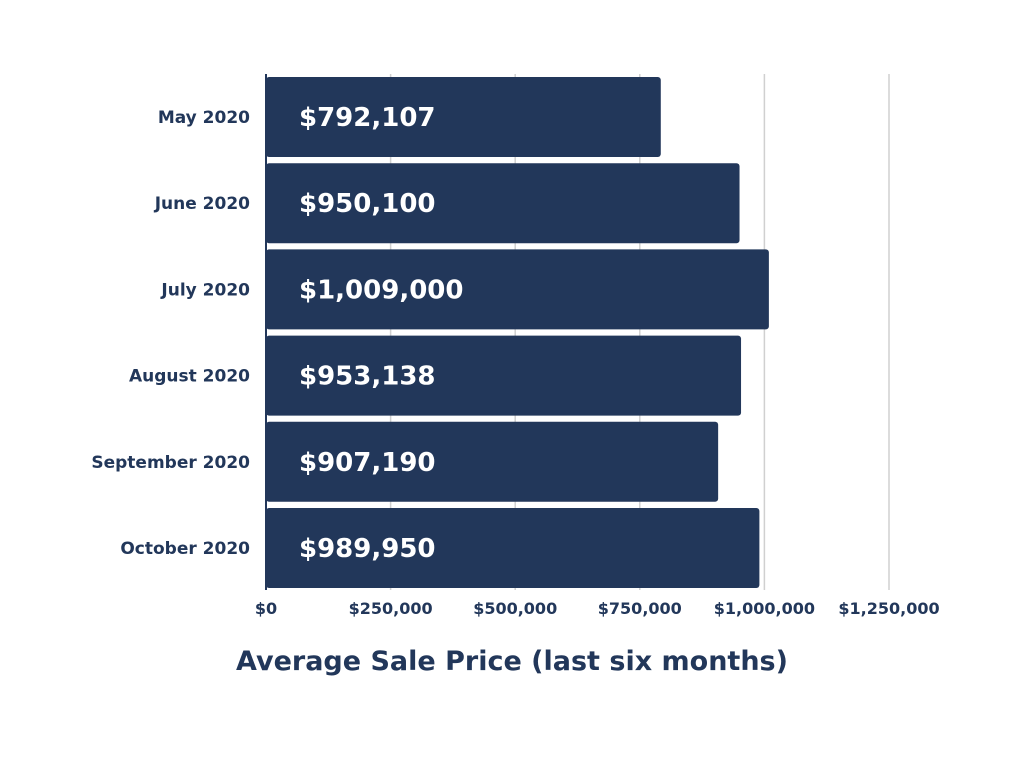  I want to click on x-tick-label: $0, so click(266, 608).